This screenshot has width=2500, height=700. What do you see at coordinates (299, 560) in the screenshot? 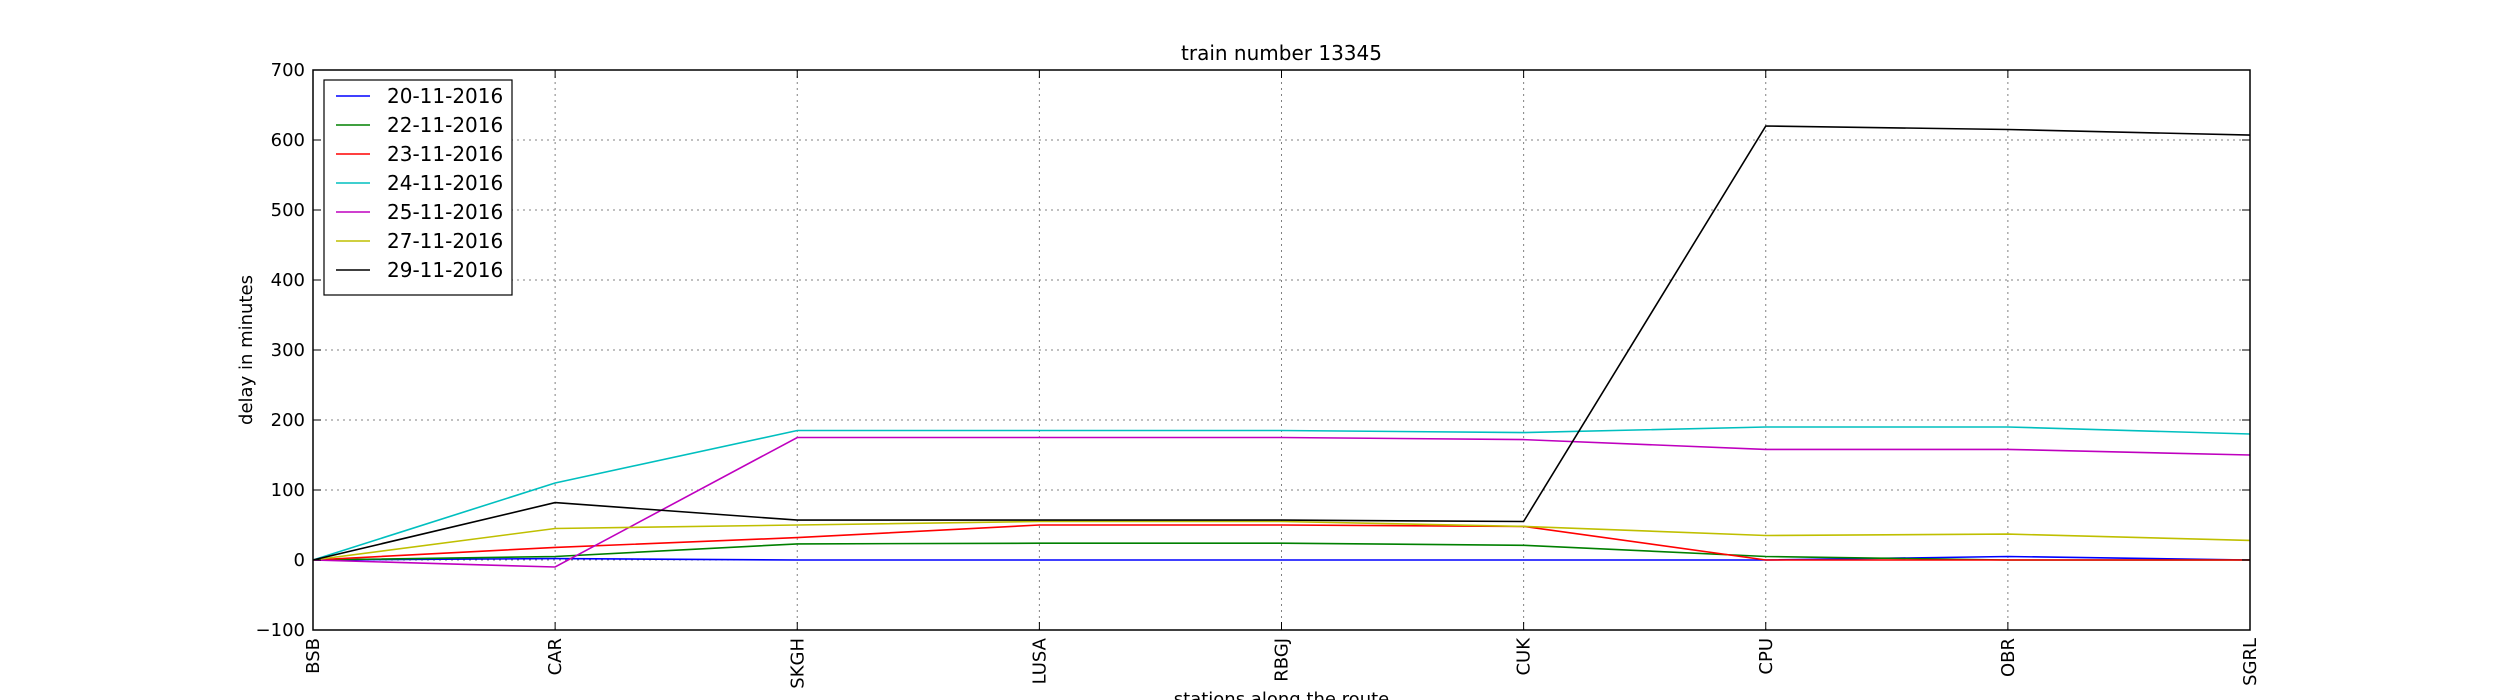
I see `y-tick-label: 0` at bounding box center [299, 560].